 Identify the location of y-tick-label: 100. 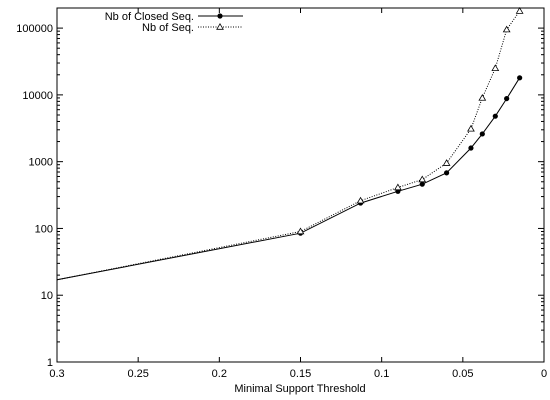
(44, 229).